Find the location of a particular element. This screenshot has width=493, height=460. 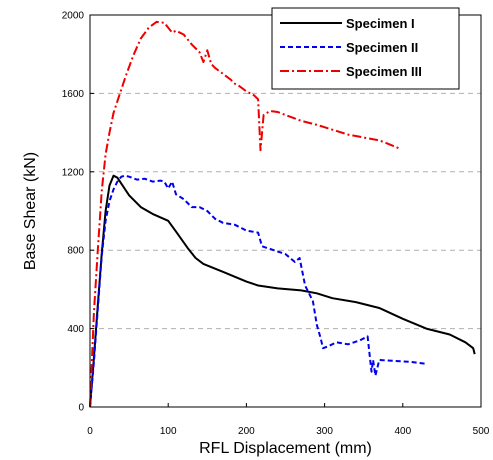

y-tick-label: 400 is located at coordinates (75, 329).